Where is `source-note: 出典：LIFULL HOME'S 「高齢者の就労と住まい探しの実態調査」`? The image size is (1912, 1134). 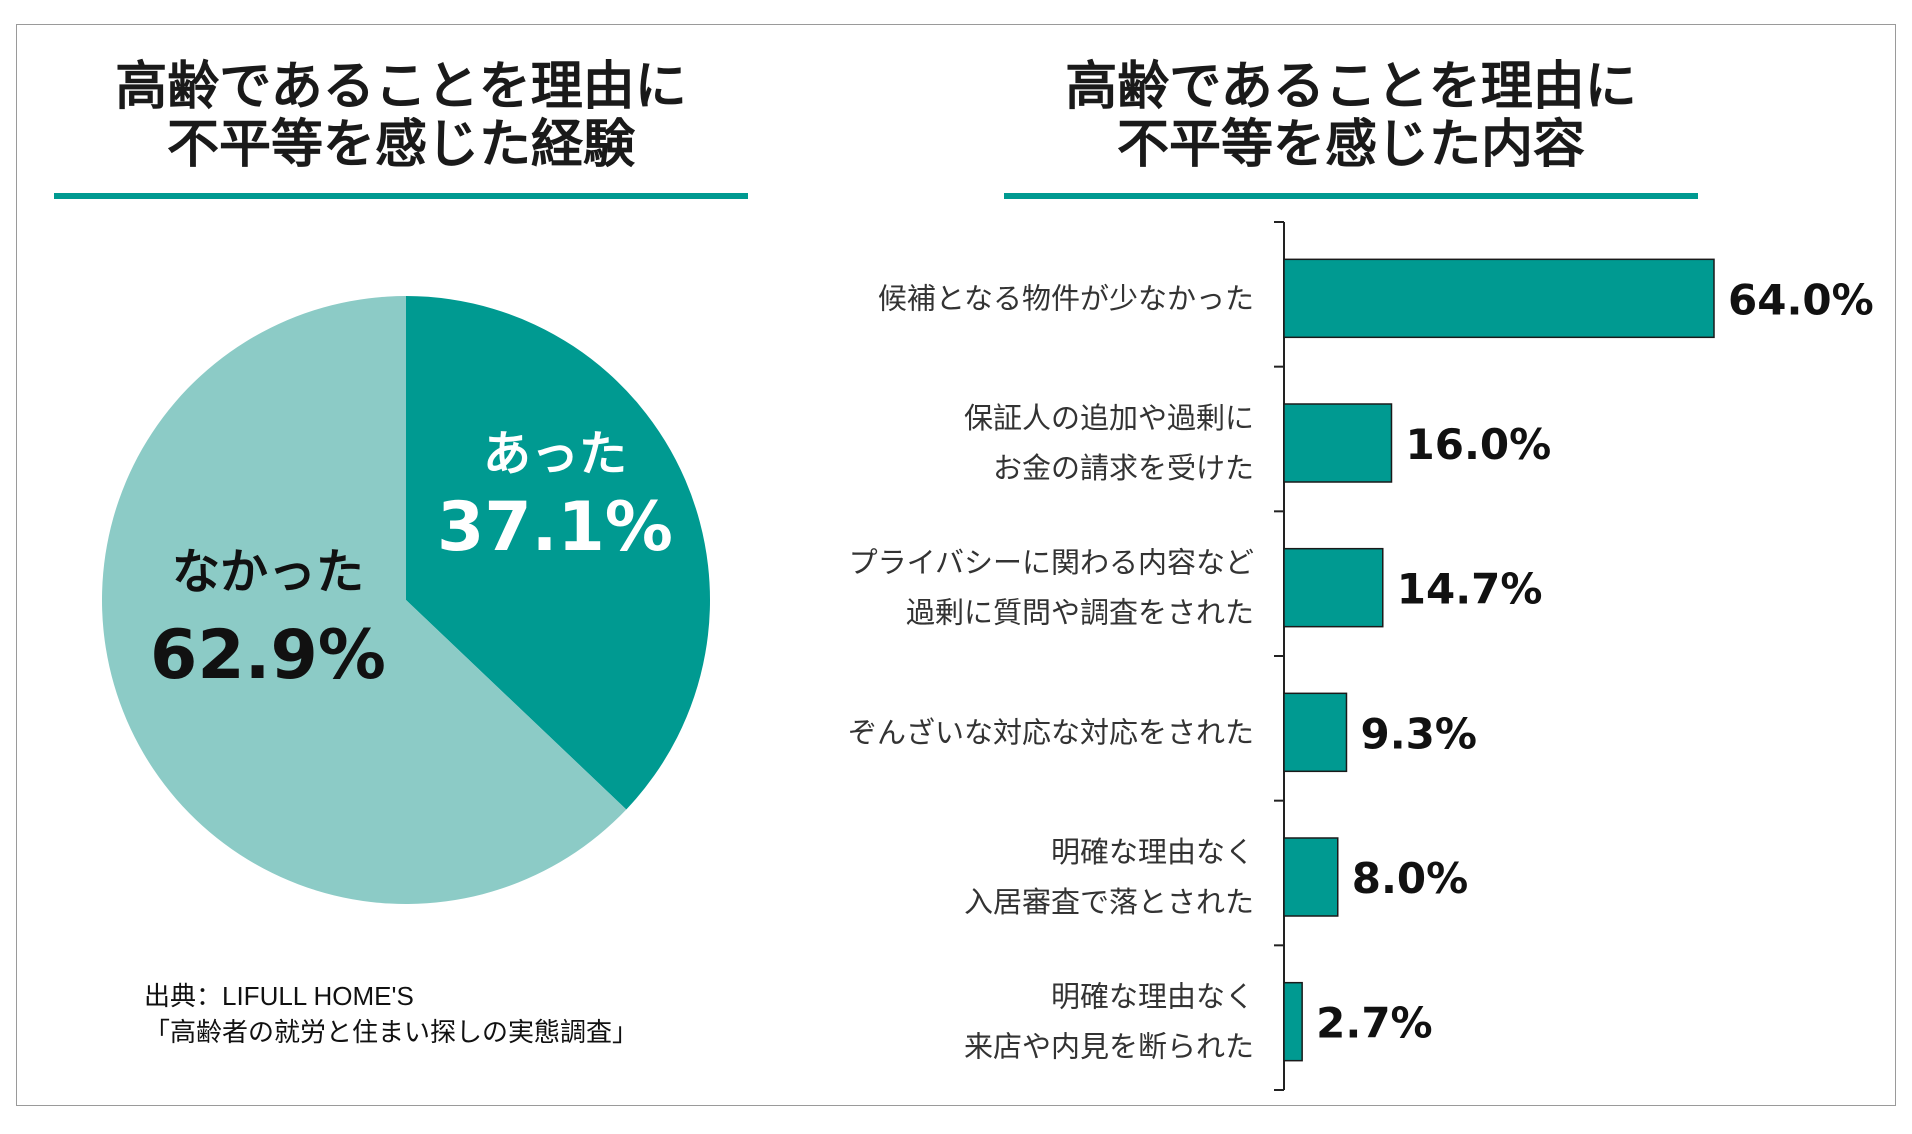
source-note: 出典：LIFULL HOME'S 「高齢者の就労と住まい探しの実態調査」 is located at coordinates (391, 1014).